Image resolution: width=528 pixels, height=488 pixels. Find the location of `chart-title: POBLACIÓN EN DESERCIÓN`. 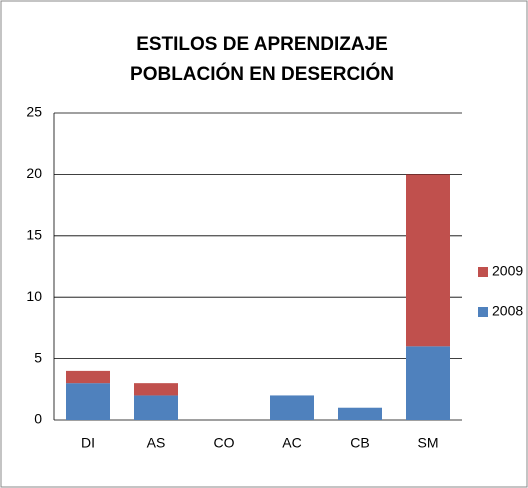

chart-title: POBLACIÓN EN DESERCIÓN is located at coordinates (262, 74).